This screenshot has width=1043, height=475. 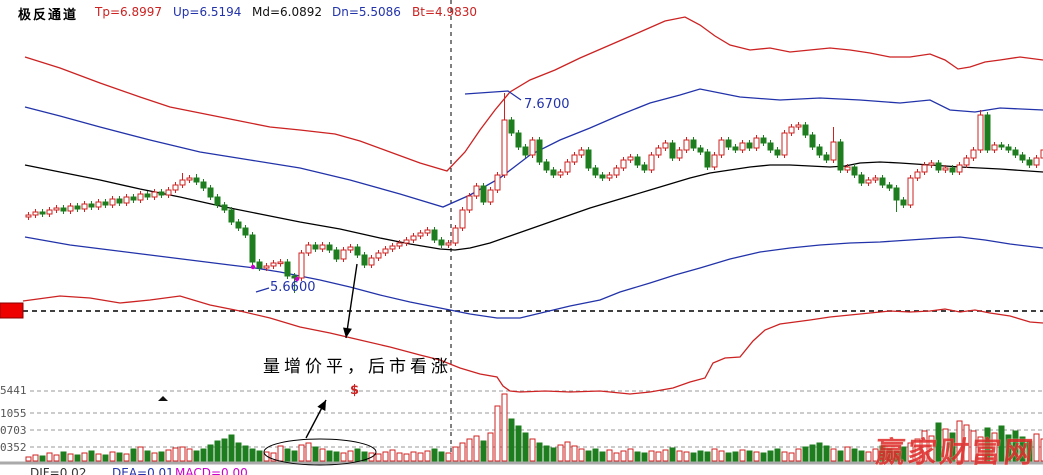 What do you see at coordinates (547, 104) in the screenshot?
I see `peak-price-callout: 7.6700` at bounding box center [547, 104].